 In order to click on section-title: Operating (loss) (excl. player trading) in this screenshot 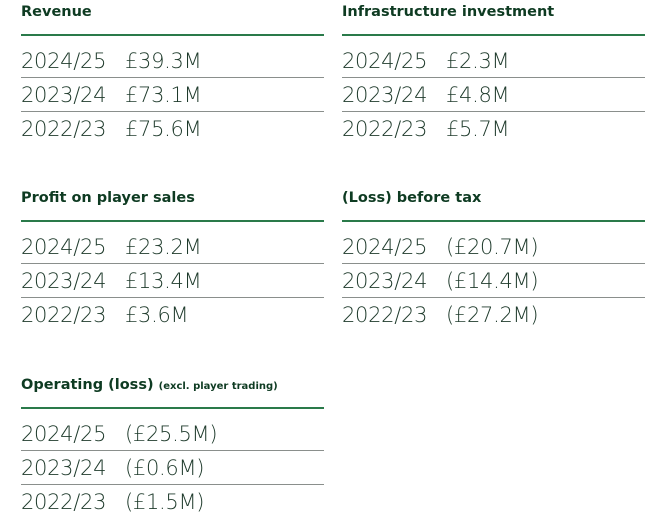, I will do `click(172, 385)`.